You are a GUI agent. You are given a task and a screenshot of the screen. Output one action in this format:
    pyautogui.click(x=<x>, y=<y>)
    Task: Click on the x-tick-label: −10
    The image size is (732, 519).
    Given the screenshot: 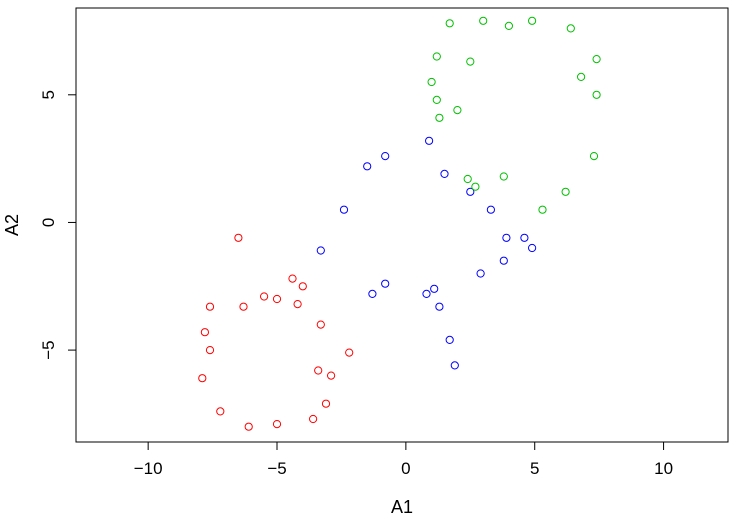 What is the action you would take?
    pyautogui.click(x=148, y=468)
    